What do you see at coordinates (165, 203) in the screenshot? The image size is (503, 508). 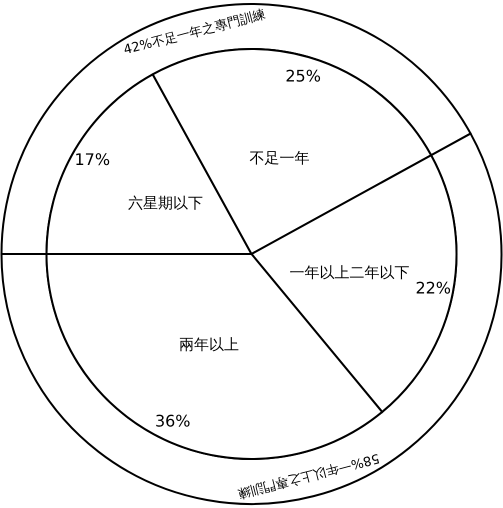 I see `slice-label: 六星期以下` at bounding box center [165, 203].